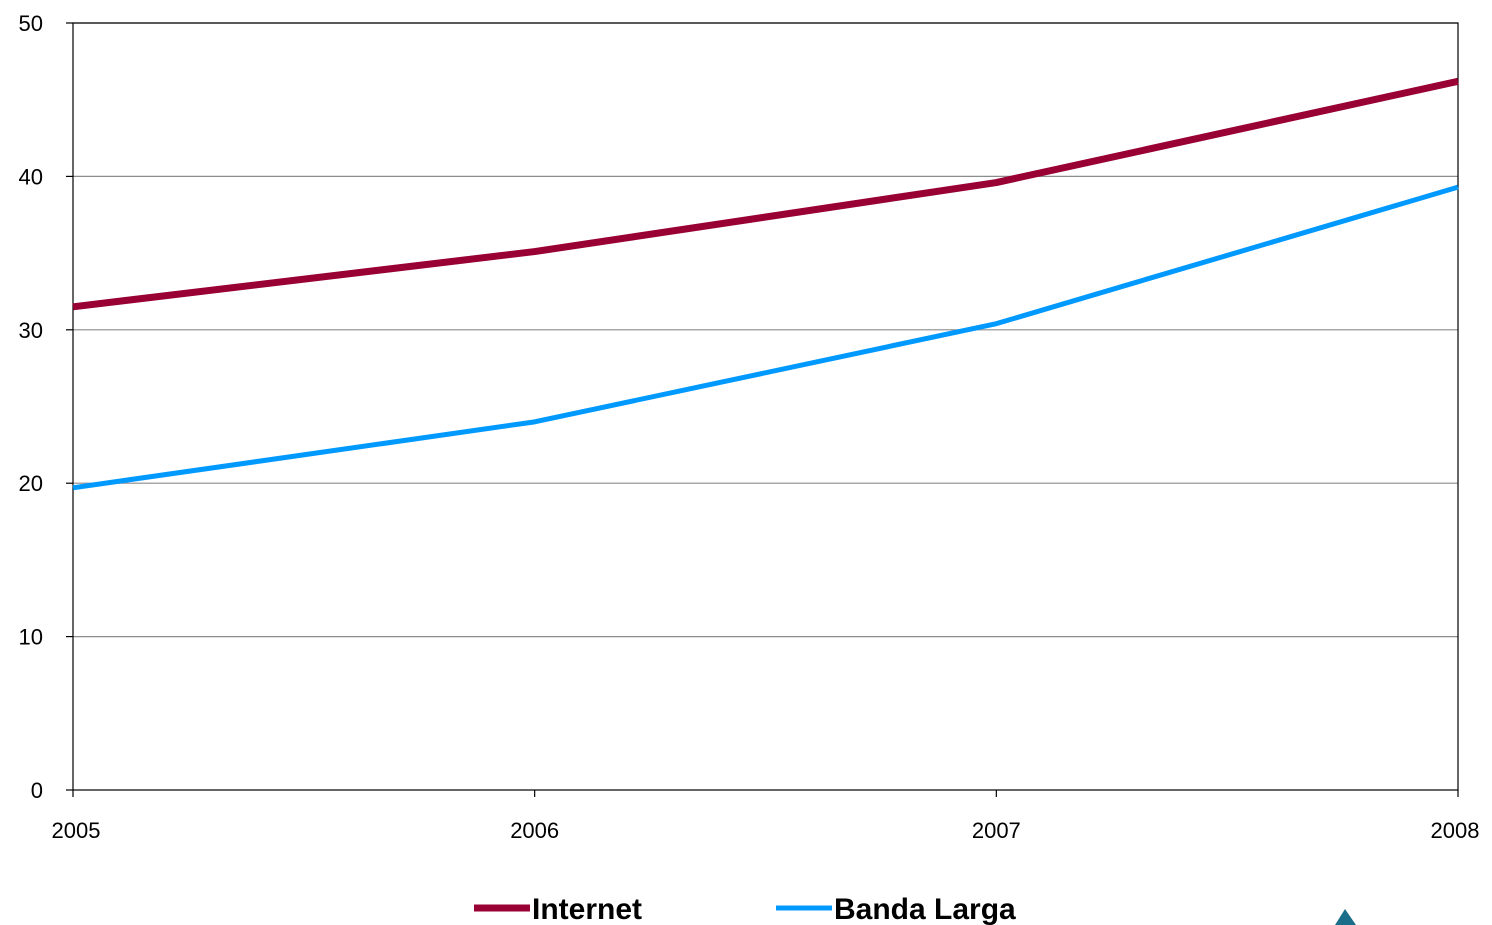 This screenshot has height=925, width=1492. Describe the element at coordinates (996, 830) in the screenshot. I see `x-tick-label: 2007` at that location.